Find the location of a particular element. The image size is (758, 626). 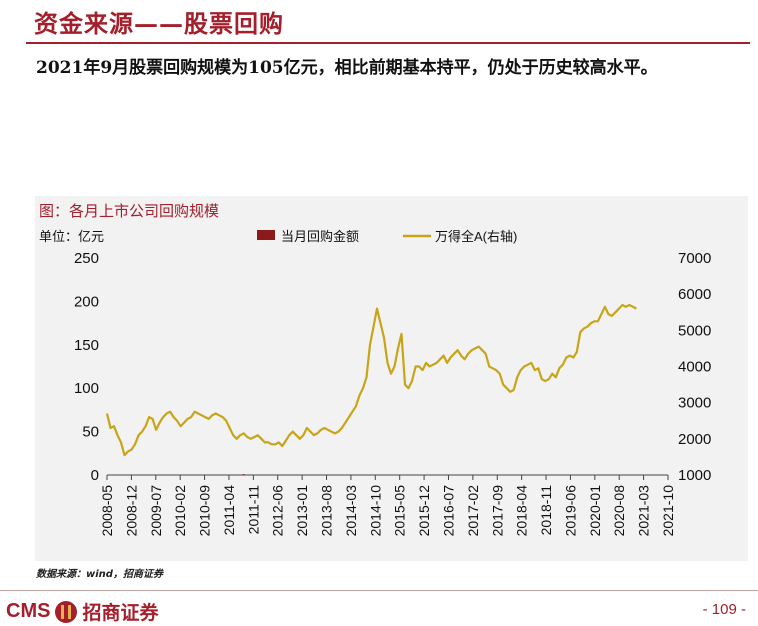

left-tick-label: 0 is located at coordinates (95, 475).